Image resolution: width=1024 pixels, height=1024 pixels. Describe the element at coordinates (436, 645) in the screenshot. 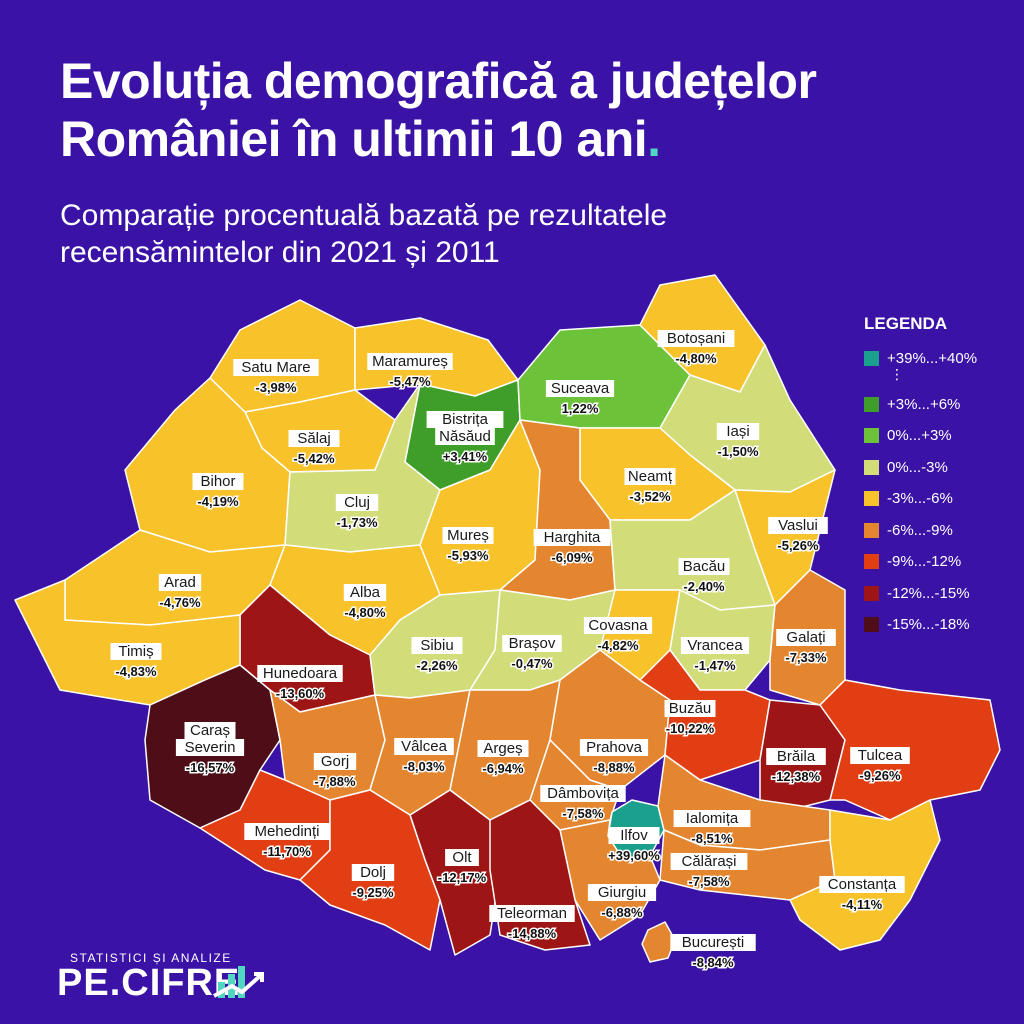

I see `county-name-label: Sibiu` at that location.